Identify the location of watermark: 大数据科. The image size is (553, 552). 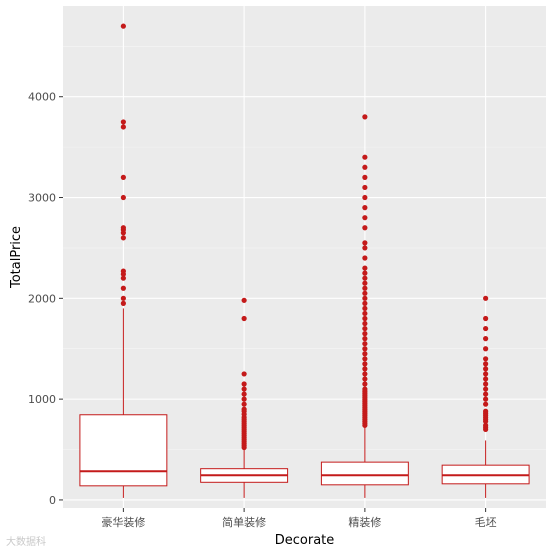
(26, 542).